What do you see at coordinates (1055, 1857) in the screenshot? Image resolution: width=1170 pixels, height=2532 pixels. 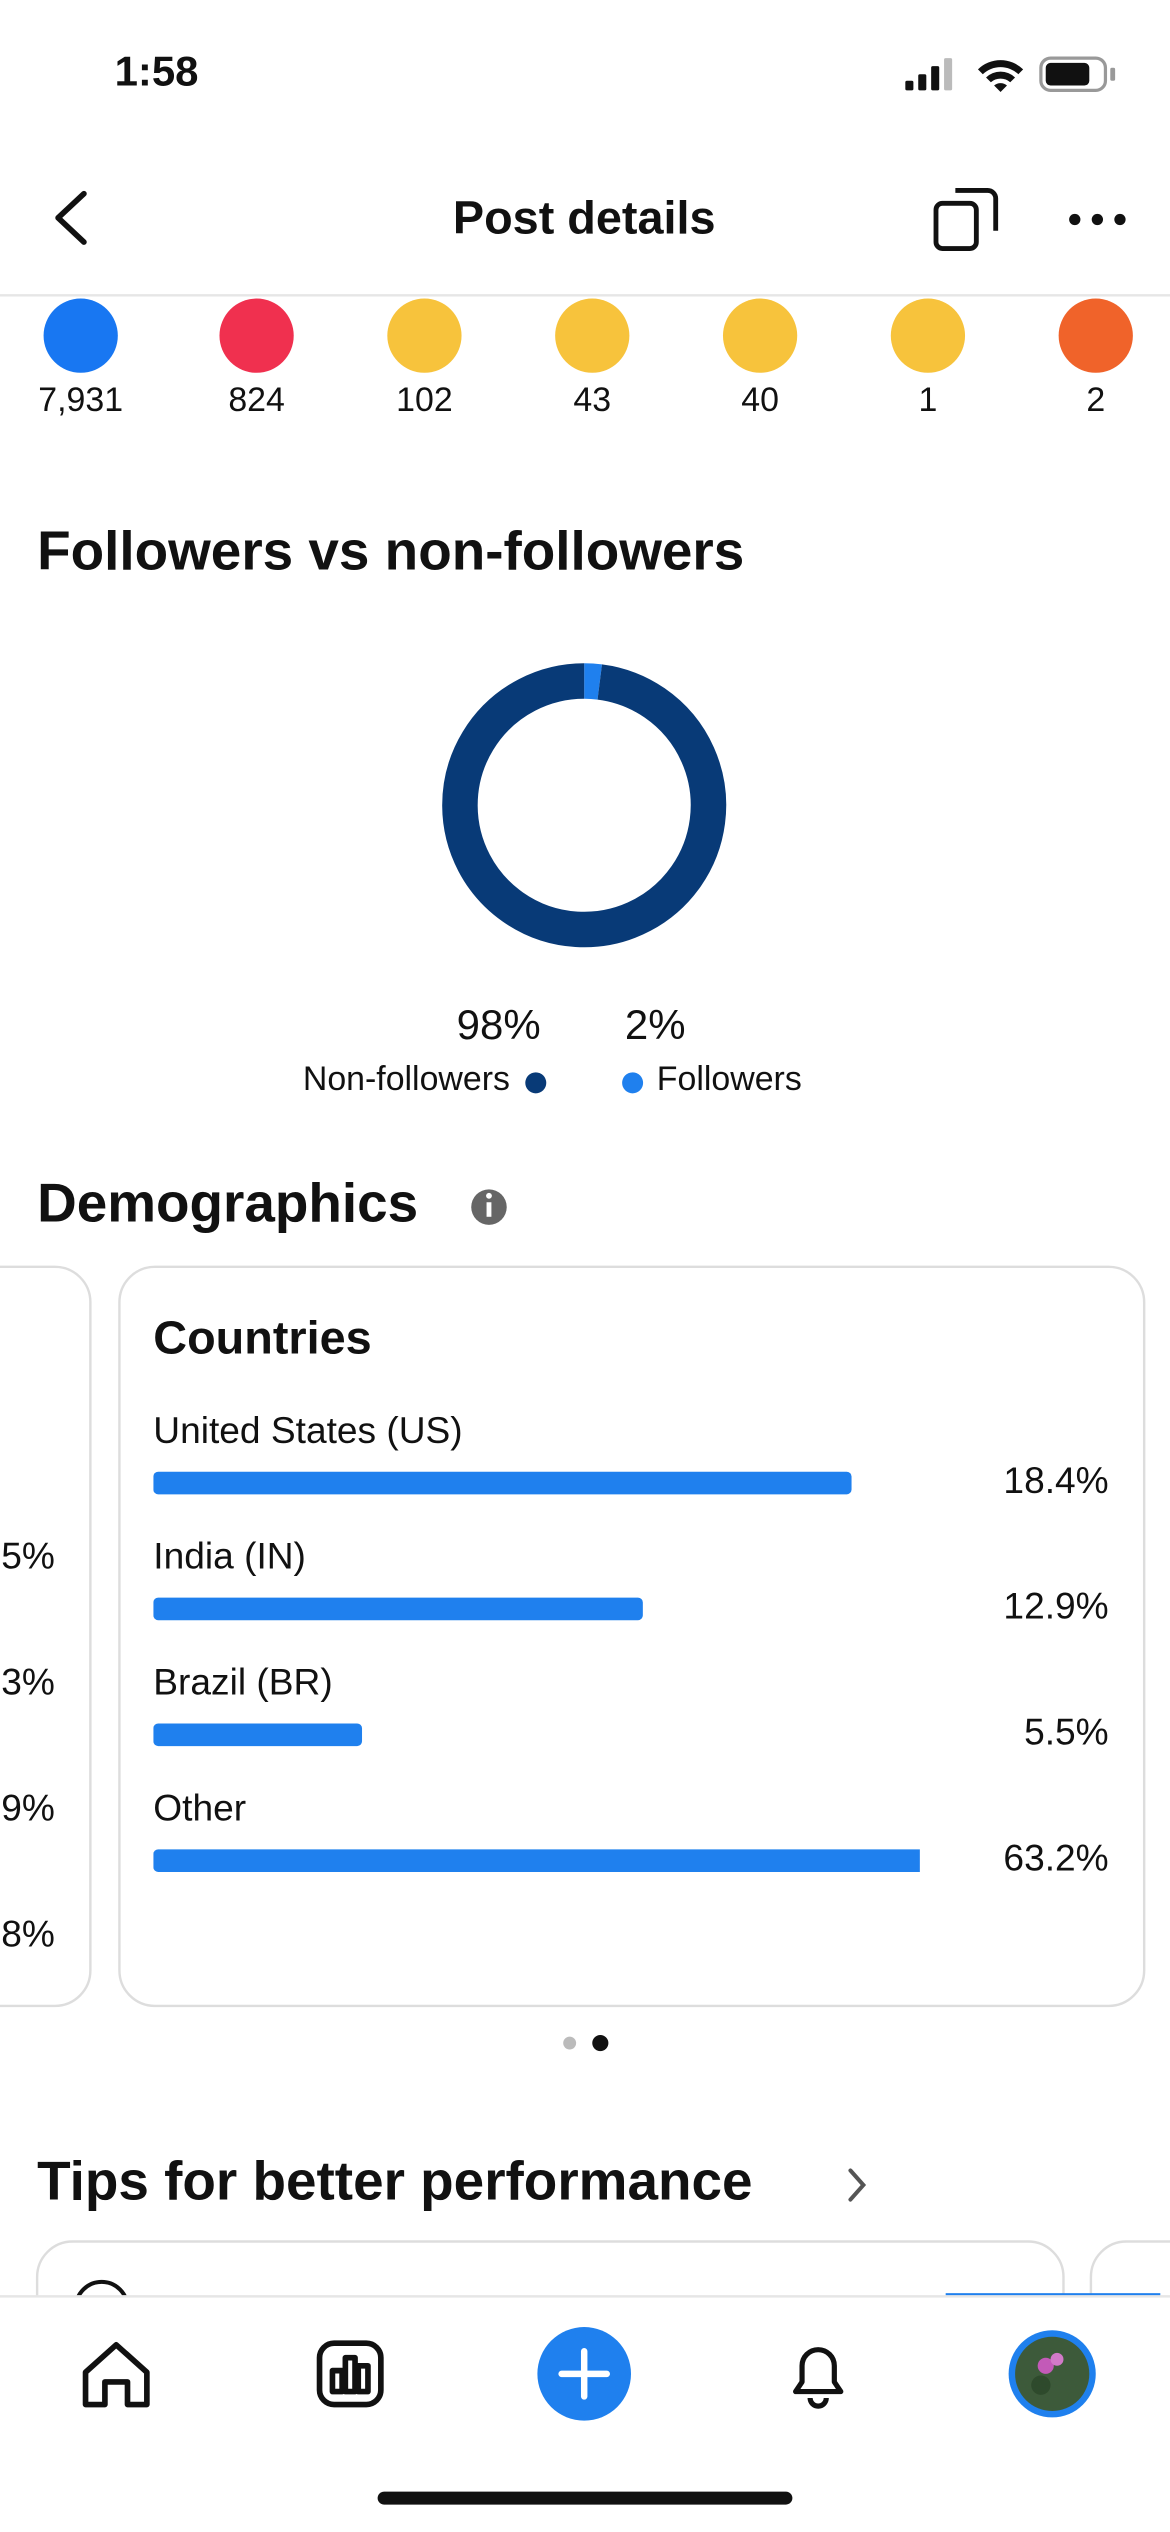 I see `bar-value-label: 63.2%` at bounding box center [1055, 1857].